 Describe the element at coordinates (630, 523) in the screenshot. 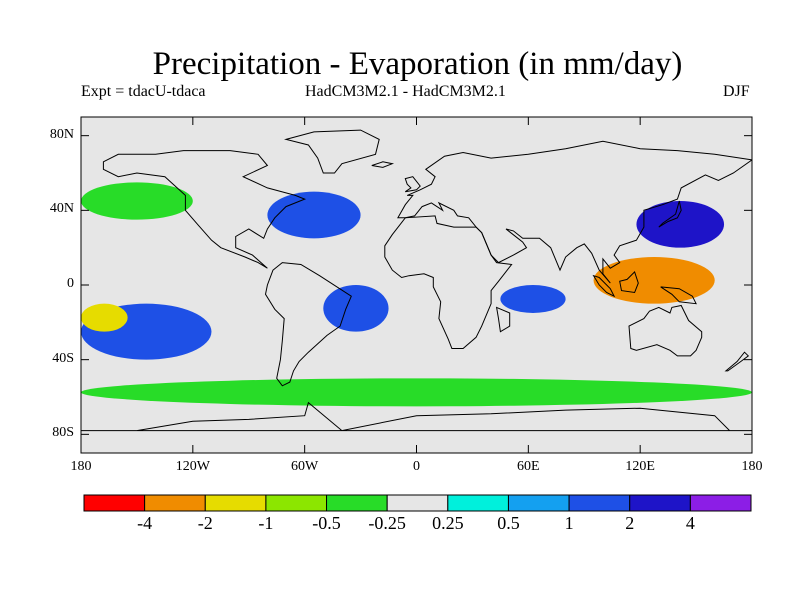

I see `colorbar-label-8: 2` at that location.